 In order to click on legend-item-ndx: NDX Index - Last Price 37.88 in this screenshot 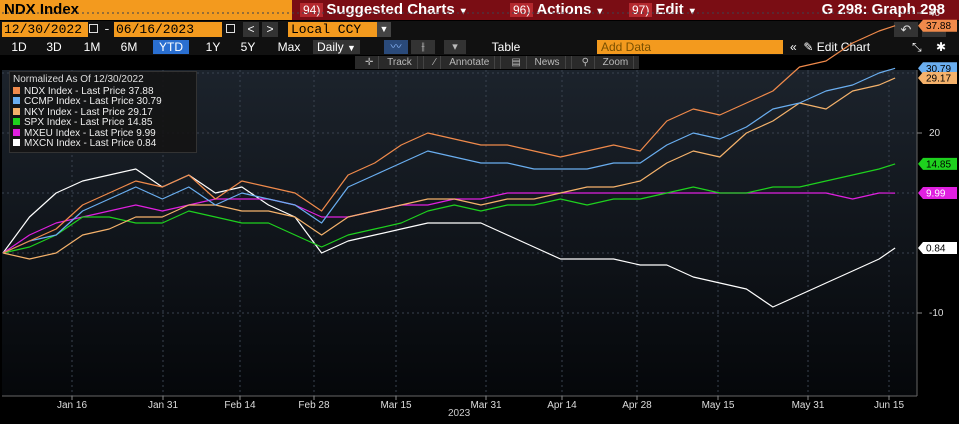, I will do `click(104, 91)`.